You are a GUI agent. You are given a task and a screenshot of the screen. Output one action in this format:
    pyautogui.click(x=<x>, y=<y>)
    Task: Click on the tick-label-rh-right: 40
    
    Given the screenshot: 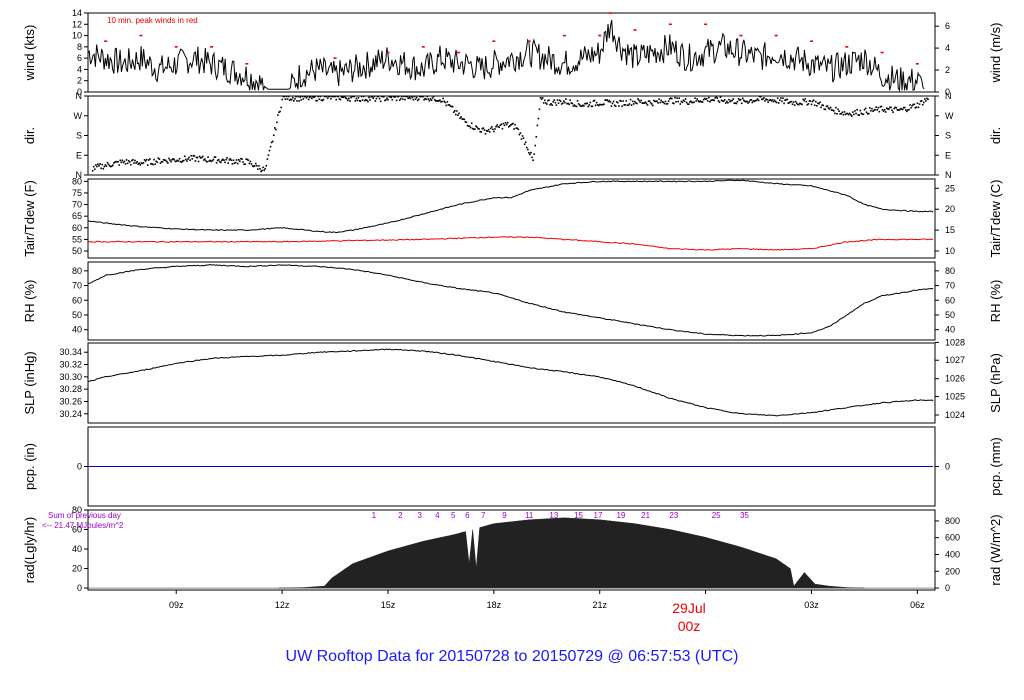 What is the action you would take?
    pyautogui.click(x=950, y=330)
    